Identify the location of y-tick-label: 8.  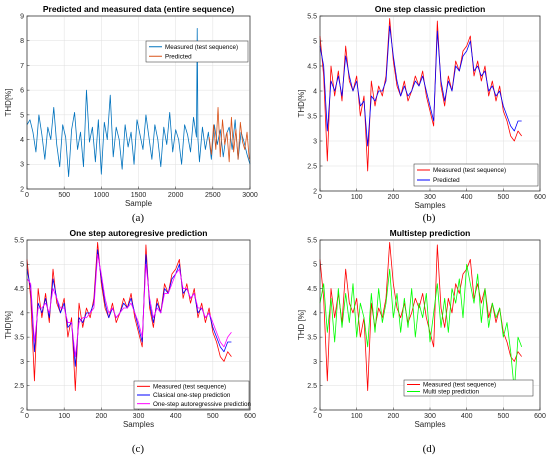
(22, 41).